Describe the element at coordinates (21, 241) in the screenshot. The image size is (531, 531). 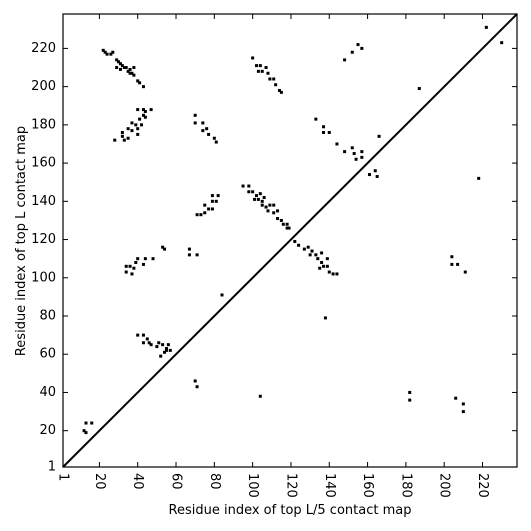
I see `y-axis-label: Residue index of top L contact map` at that location.